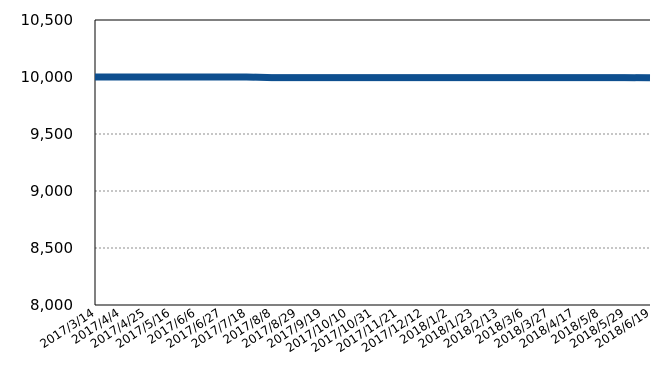 The image size is (651, 374). Describe the element at coordinates (47, 20) in the screenshot. I see `y-tick-label: 10,500` at that location.